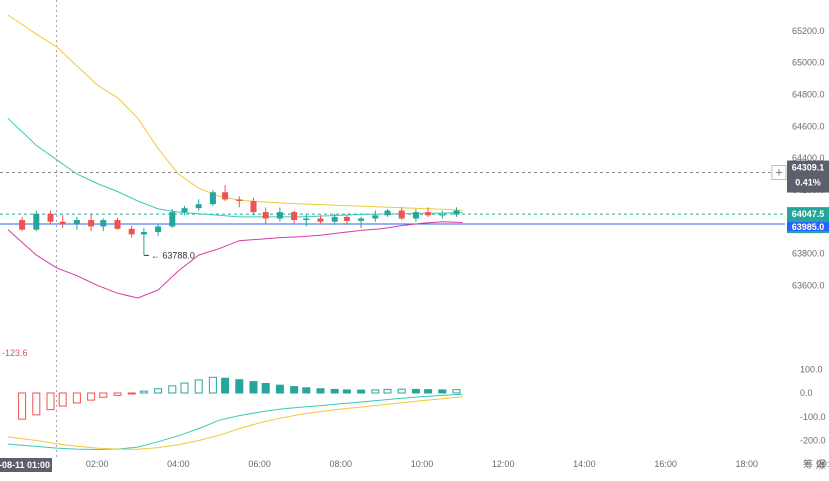 This screenshot has height=481, width=829. I want to click on macd-axis-tick-label: -100.0, so click(813, 417).